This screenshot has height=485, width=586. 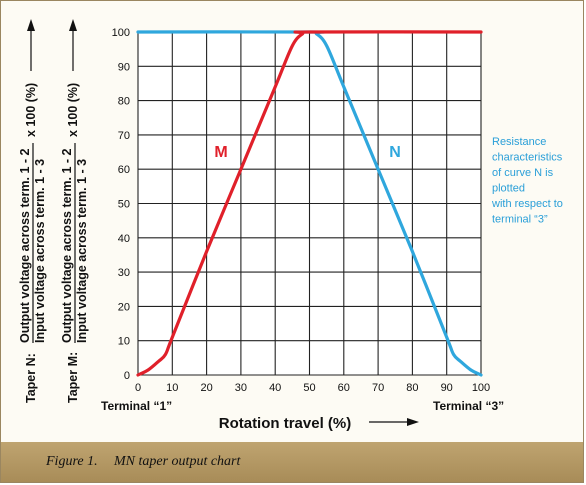 I want to click on y-label-numerator-n: Output voltage across term. 1 - 2, so click(x=25, y=245).